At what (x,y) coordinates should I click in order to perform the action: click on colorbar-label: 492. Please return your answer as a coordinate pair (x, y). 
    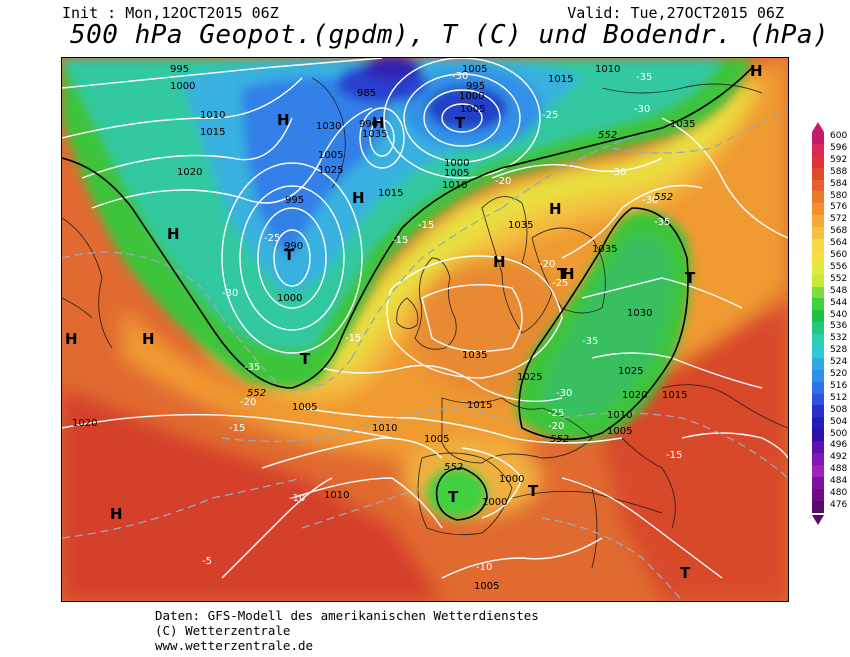
    Looking at the image, I should click on (839, 457).